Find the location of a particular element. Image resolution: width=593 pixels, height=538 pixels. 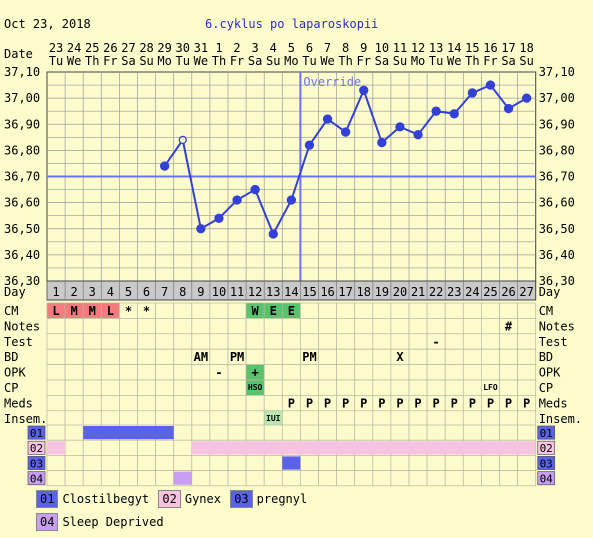

row-value-opk: + is located at coordinates (255, 373).